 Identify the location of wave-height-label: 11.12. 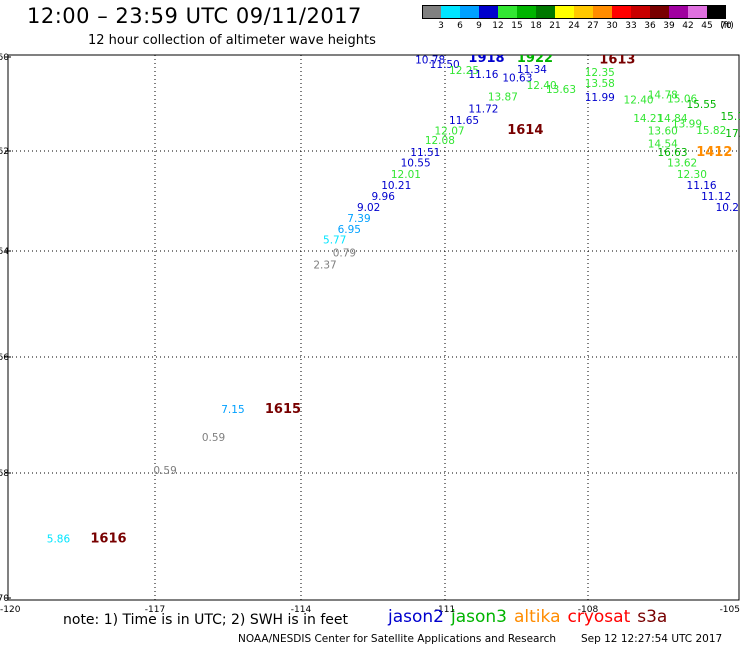
(716, 197).